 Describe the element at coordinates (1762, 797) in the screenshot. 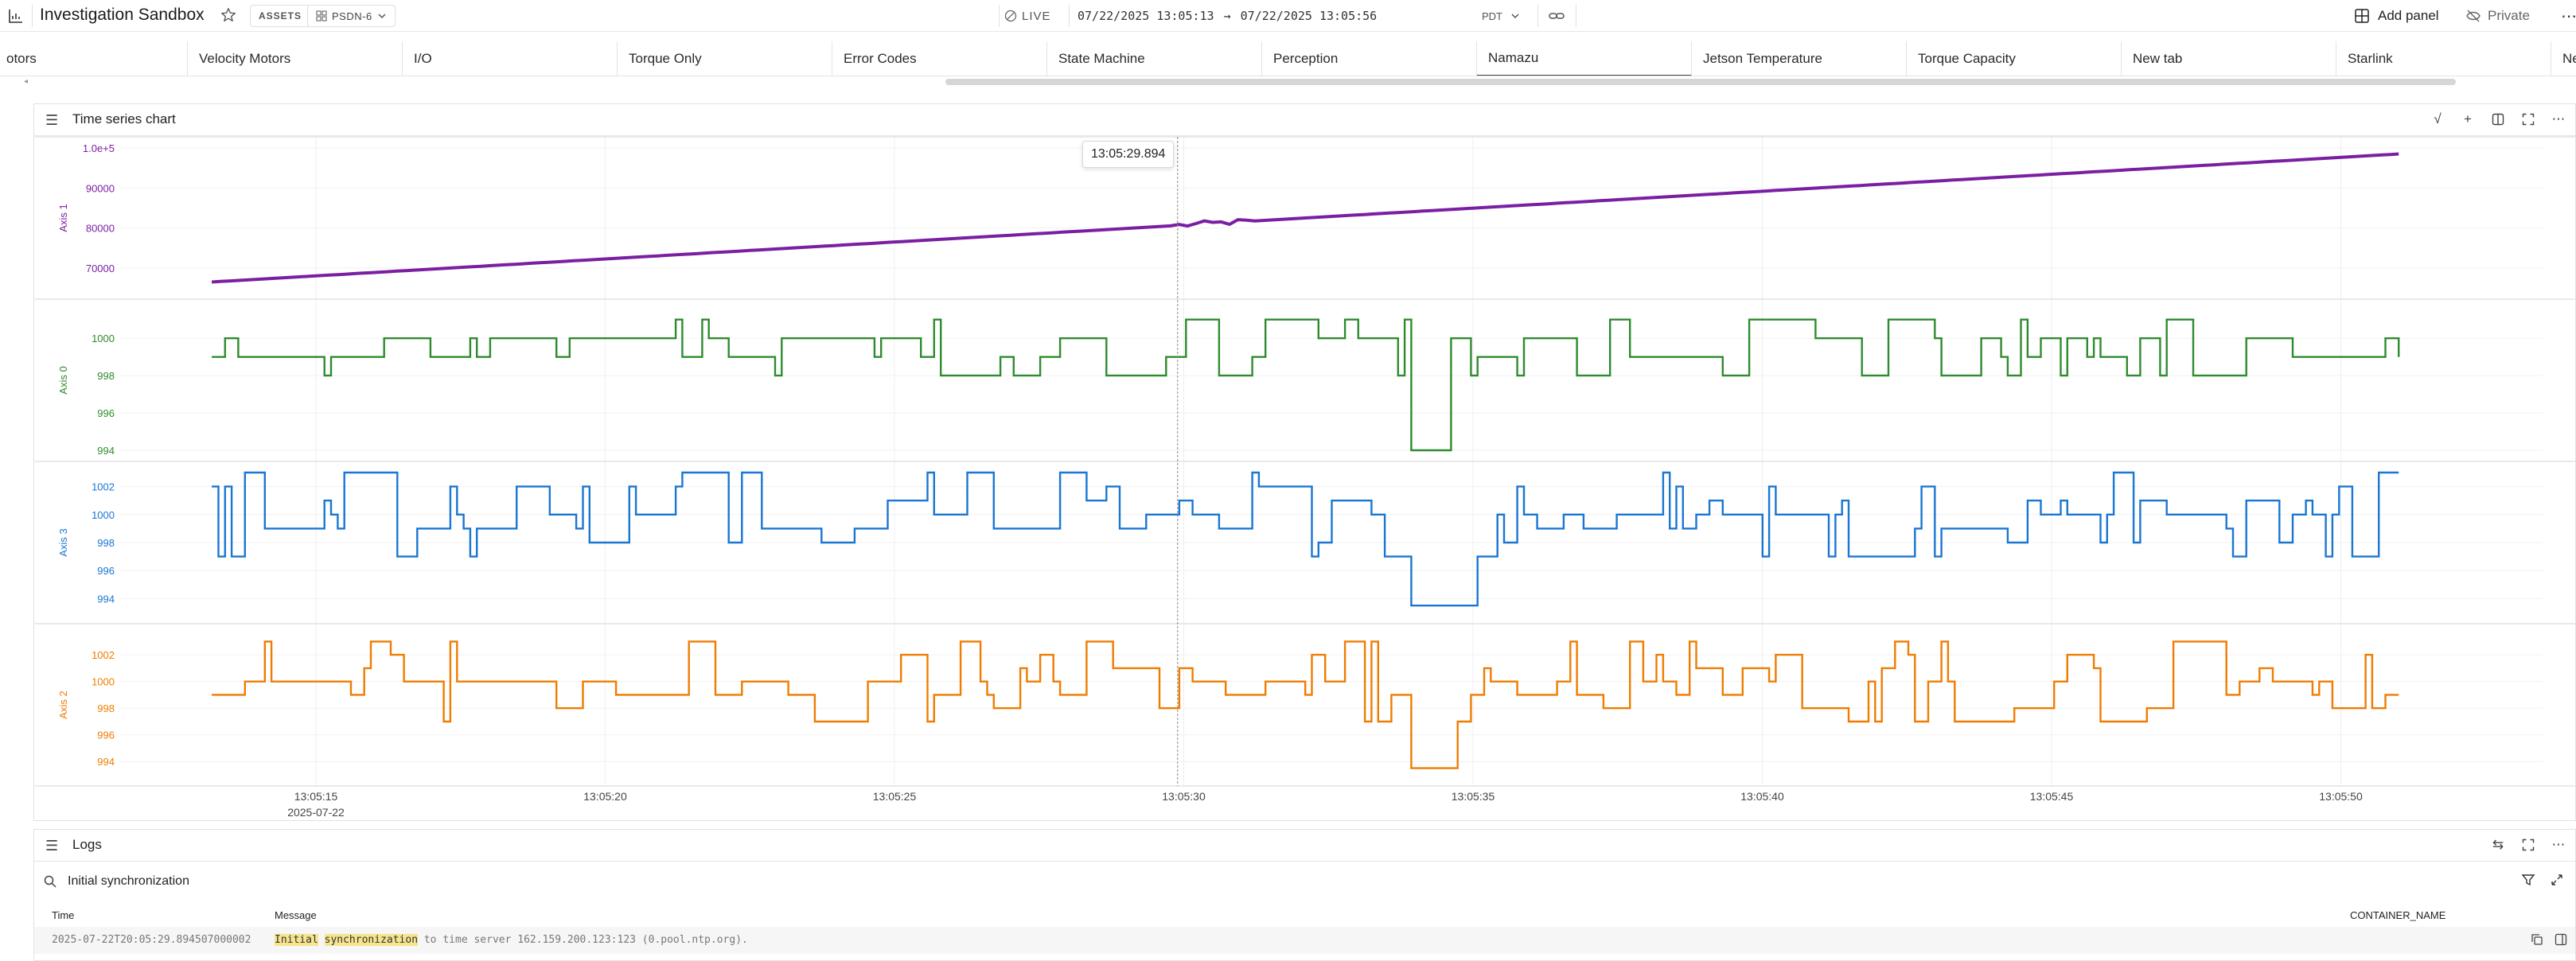

I see `x-tick-label: 13:05:40` at that location.